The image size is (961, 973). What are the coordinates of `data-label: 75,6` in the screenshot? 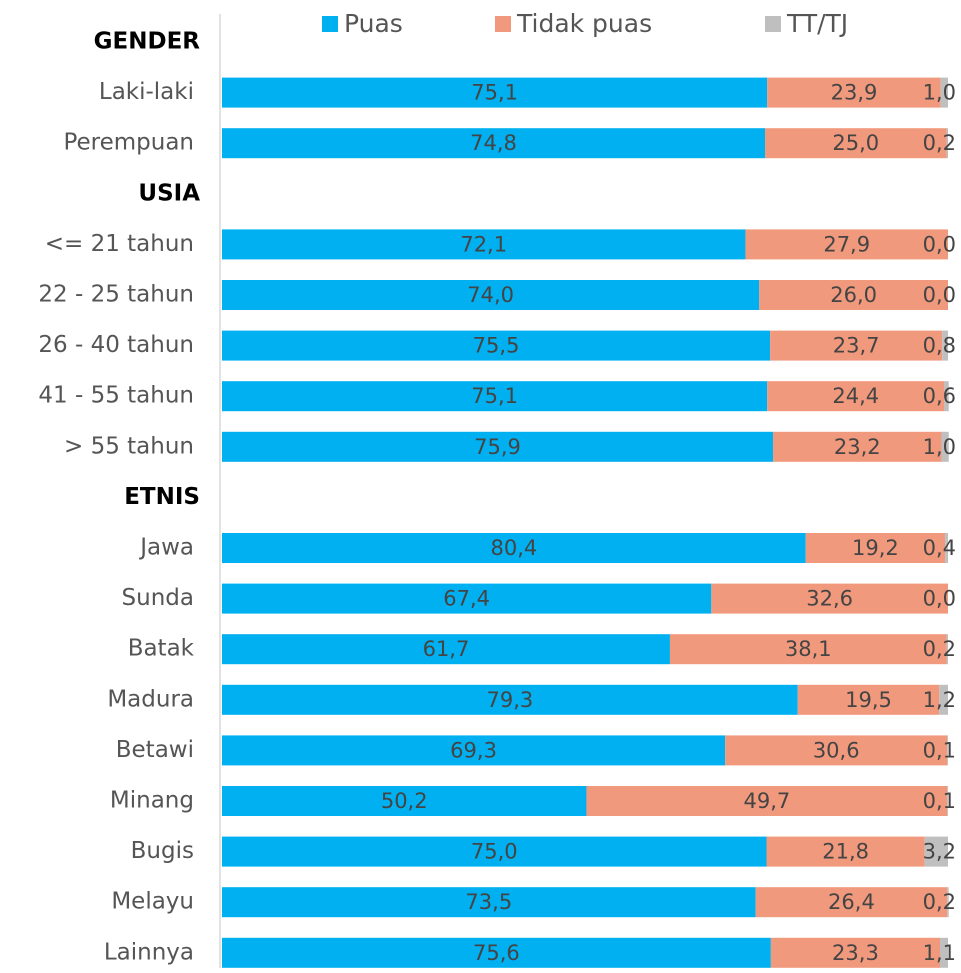 It's located at (496, 953).